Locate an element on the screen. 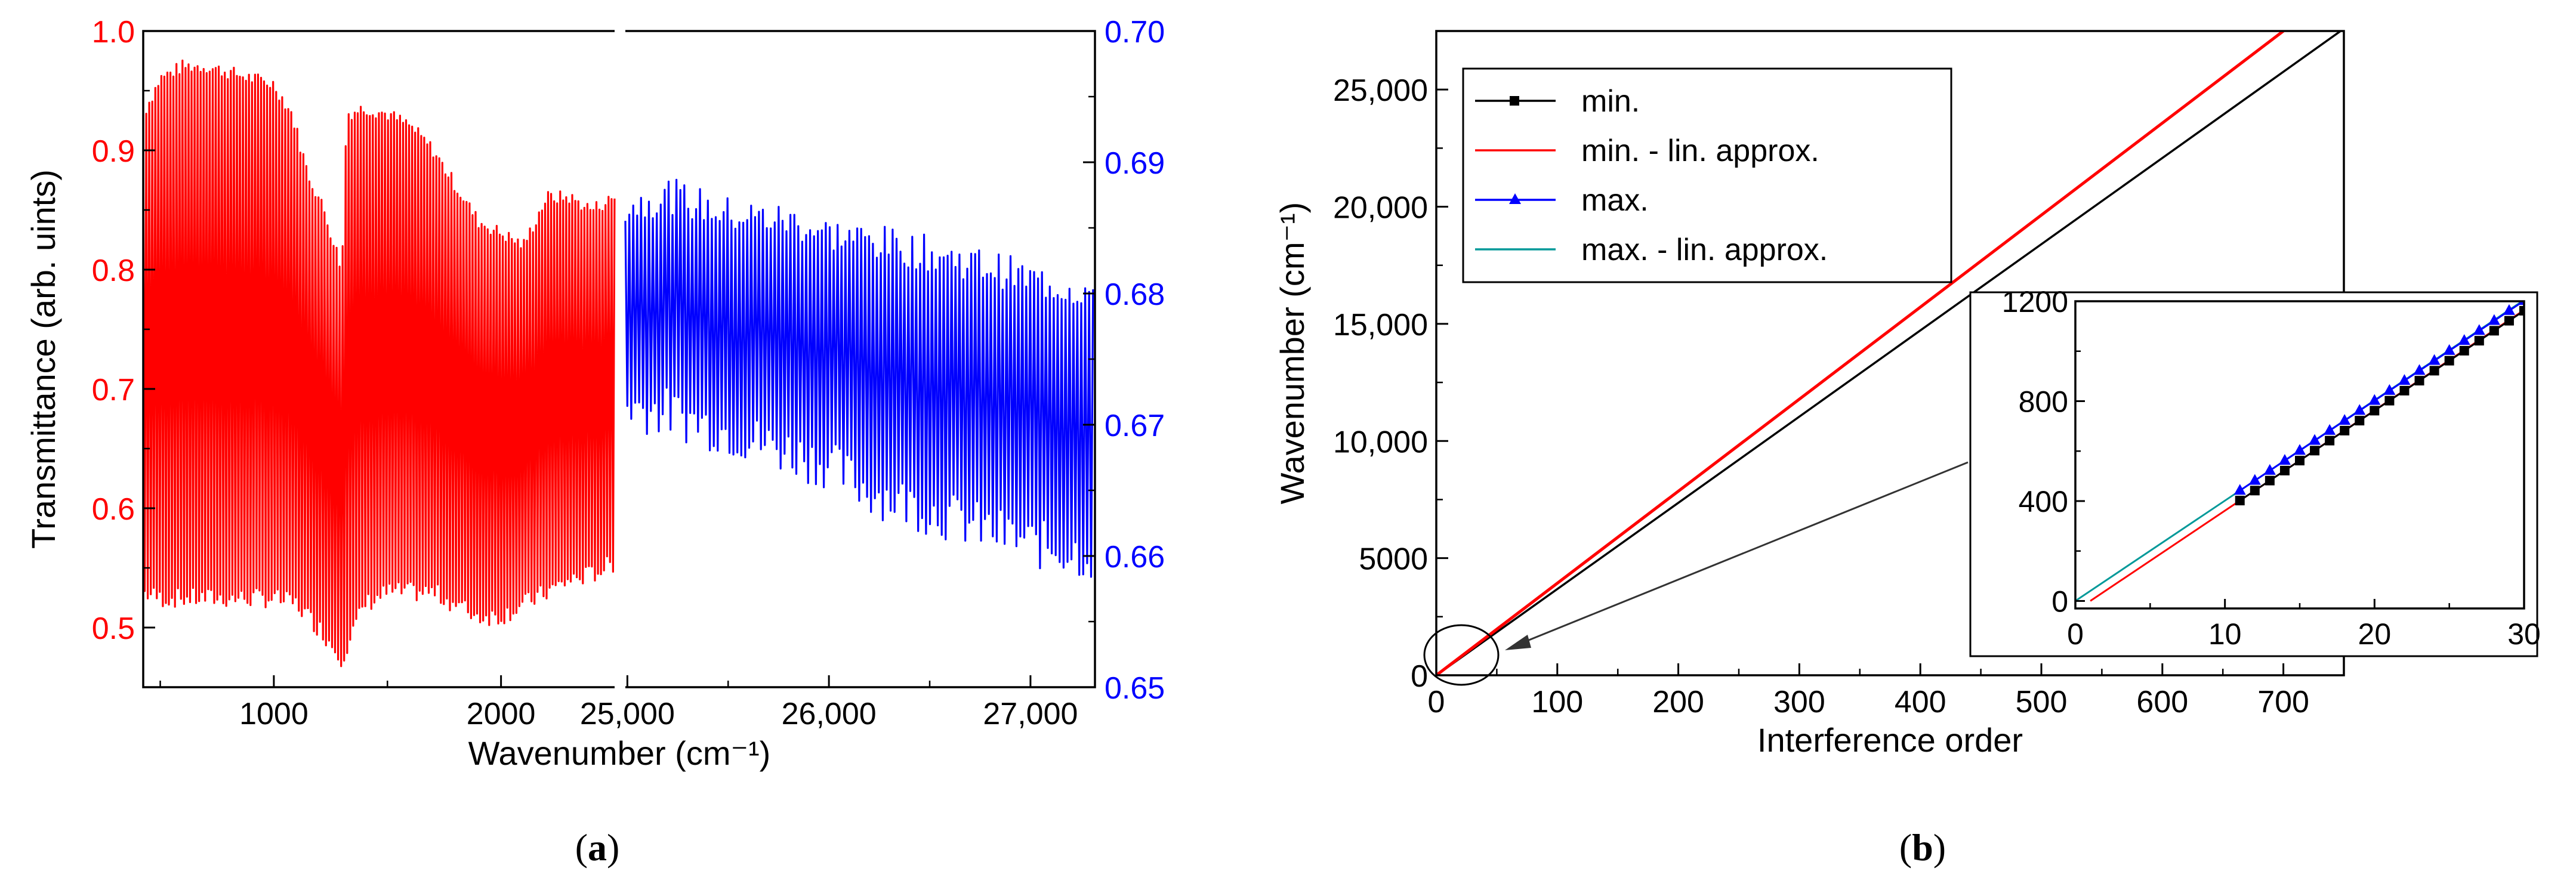  panel-a-xtick-label: 25,000 is located at coordinates (627, 714).